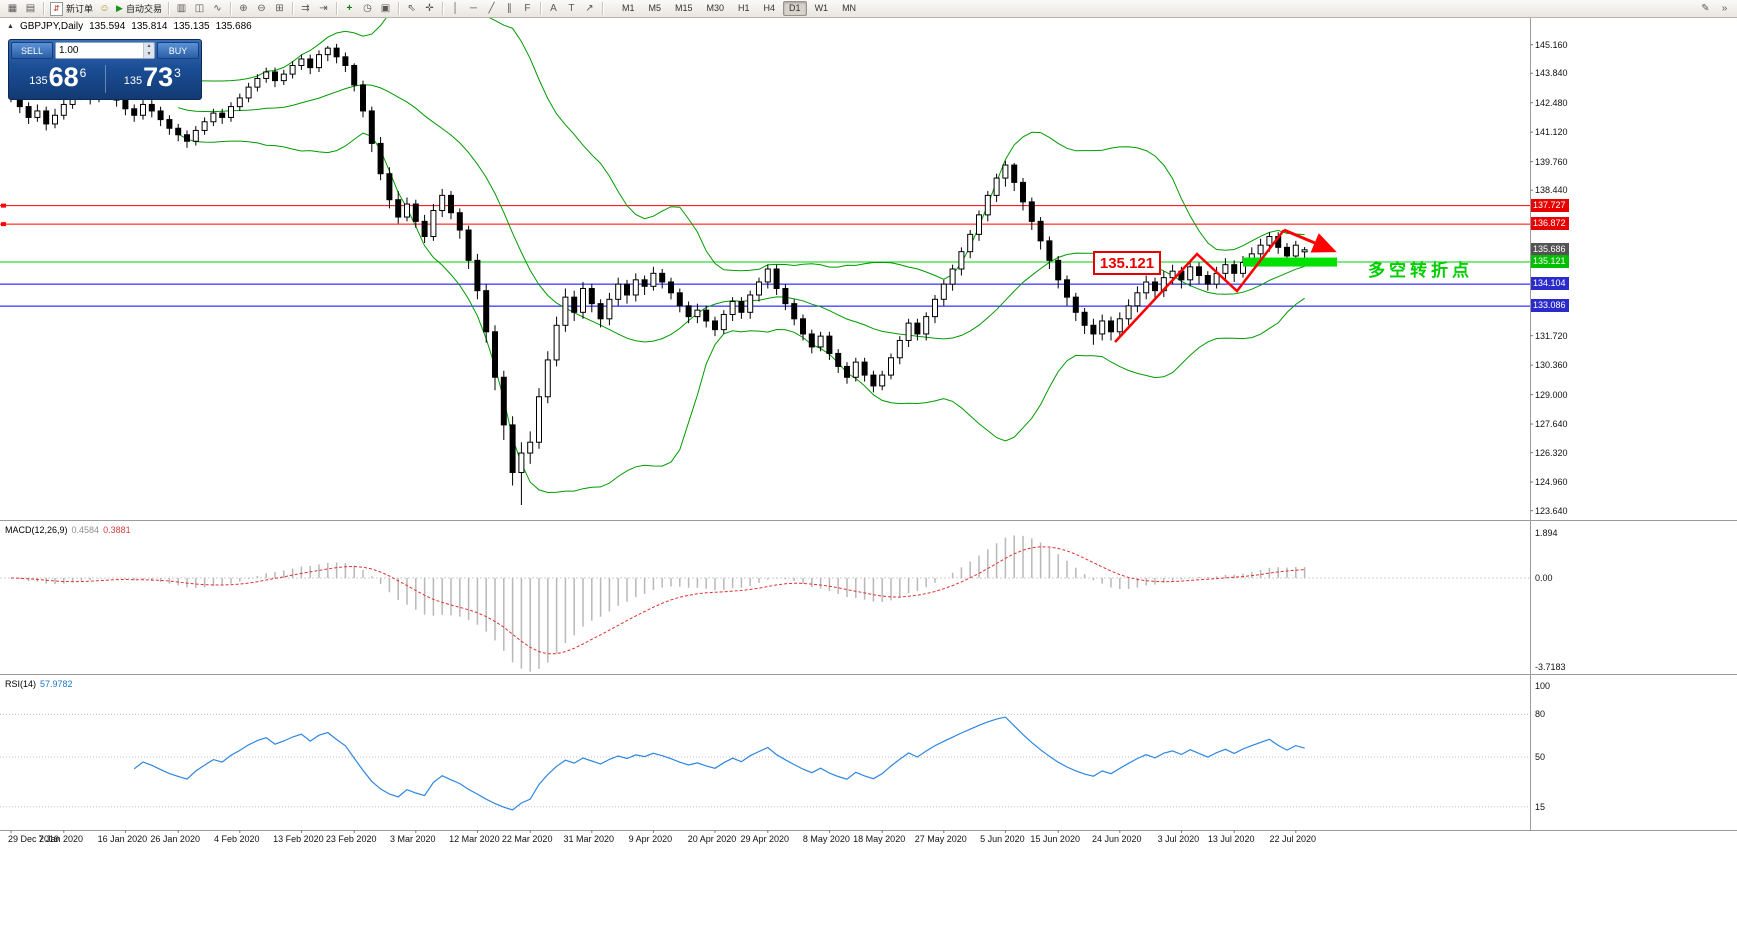 This screenshot has width=1737, height=944. I want to click on sell-price: 135 68 6, so click(58, 77).